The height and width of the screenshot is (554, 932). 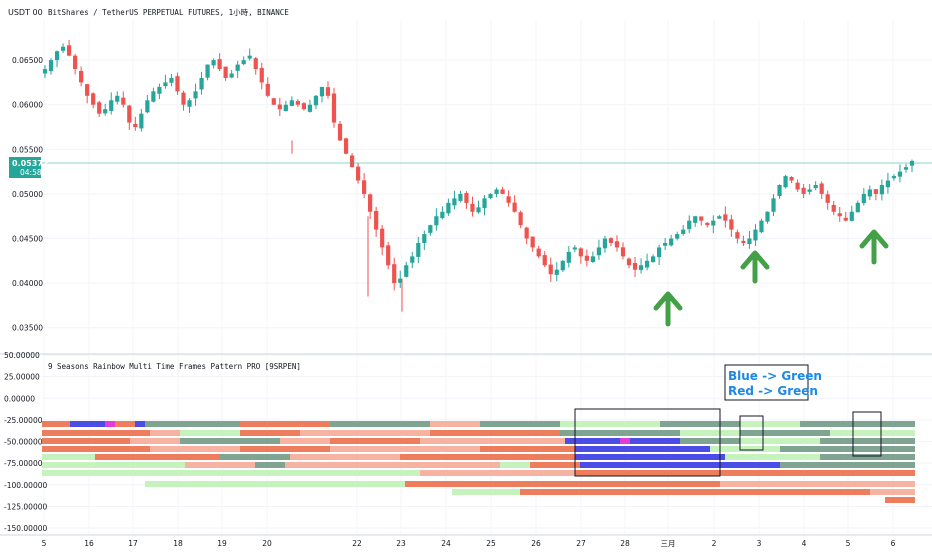 I want to click on indicator-tick-label: -125.00000, so click(x=25, y=506).